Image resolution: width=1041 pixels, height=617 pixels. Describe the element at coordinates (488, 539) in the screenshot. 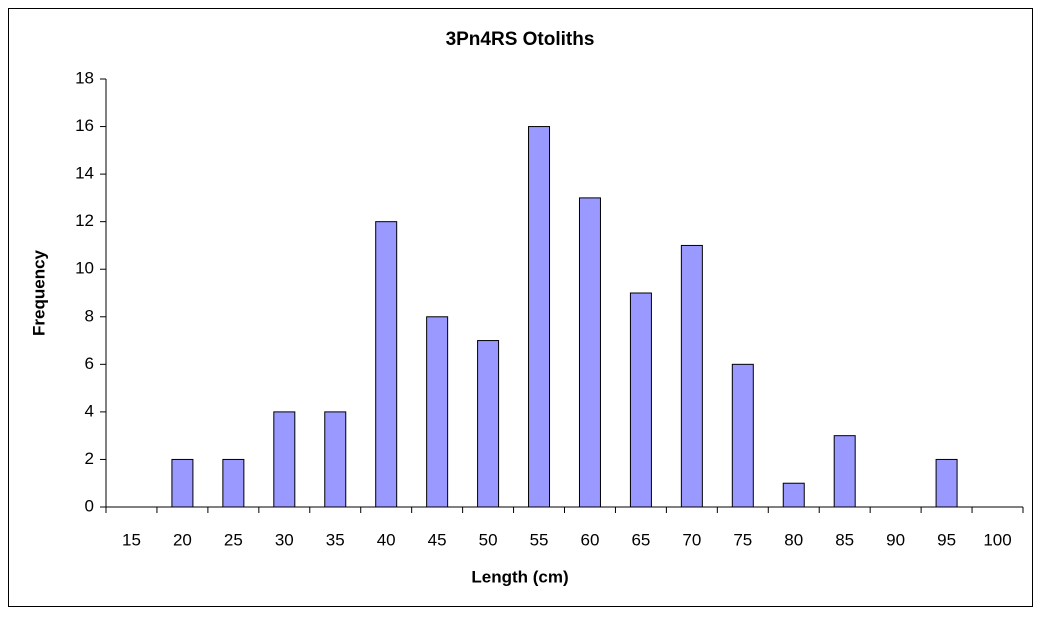

I see `x-tick-label: 50` at that location.